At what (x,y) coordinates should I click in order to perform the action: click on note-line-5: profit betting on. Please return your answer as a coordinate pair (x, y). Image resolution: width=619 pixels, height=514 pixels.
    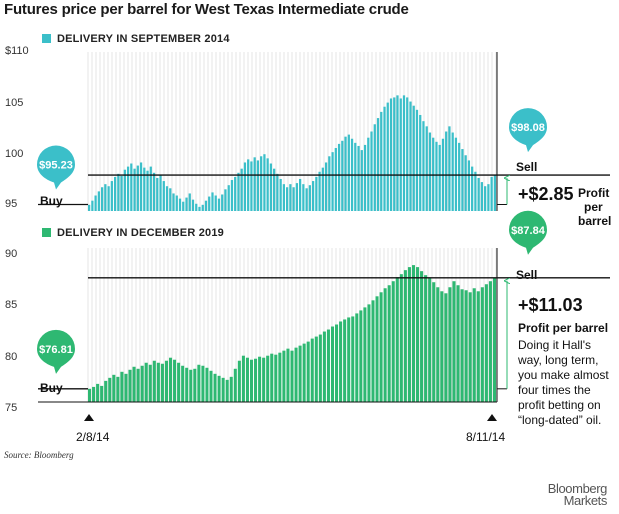
    Looking at the image, I should click on (559, 405).